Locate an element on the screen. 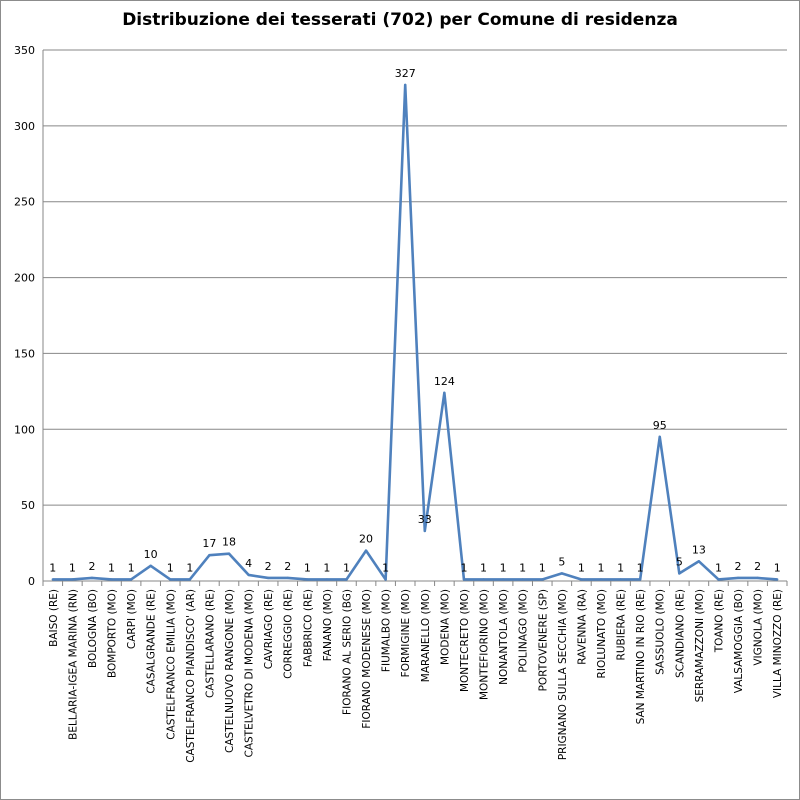  category-label: VILLA MINOZZO (RE) is located at coordinates (778, 643).